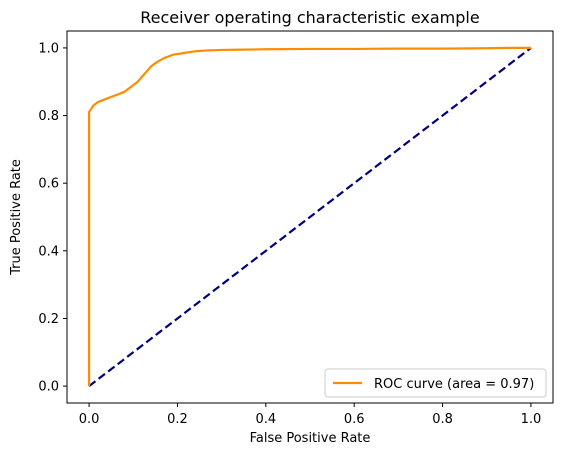 The image size is (567, 455). Describe the element at coordinates (16, 217) in the screenshot. I see `y-axis-label: True Positive Rate` at that location.